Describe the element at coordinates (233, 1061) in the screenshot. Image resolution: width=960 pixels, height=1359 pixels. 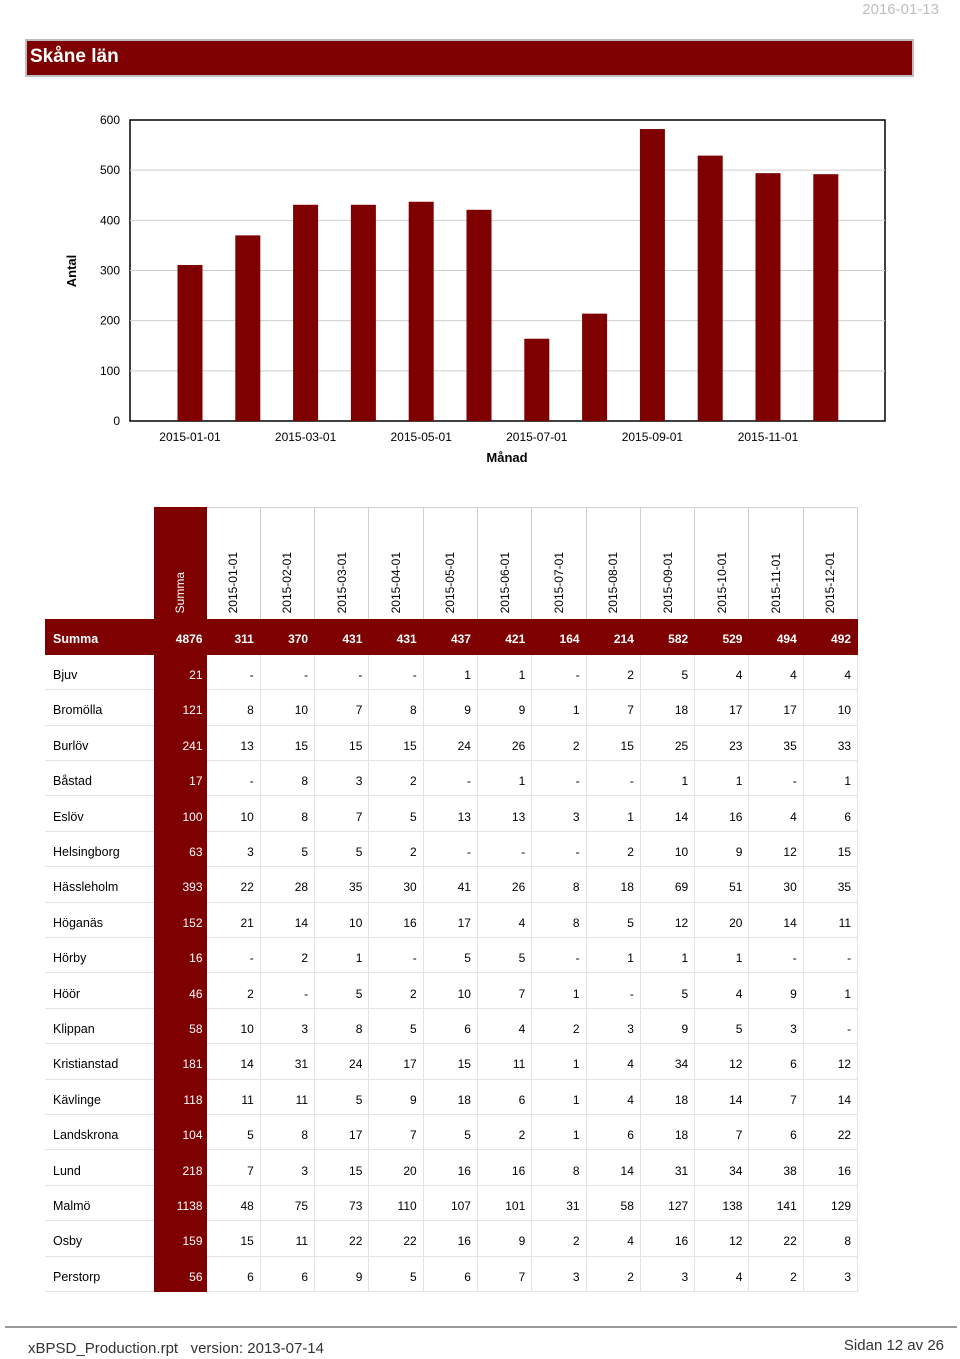
I see `table-cell: 14` at that location.